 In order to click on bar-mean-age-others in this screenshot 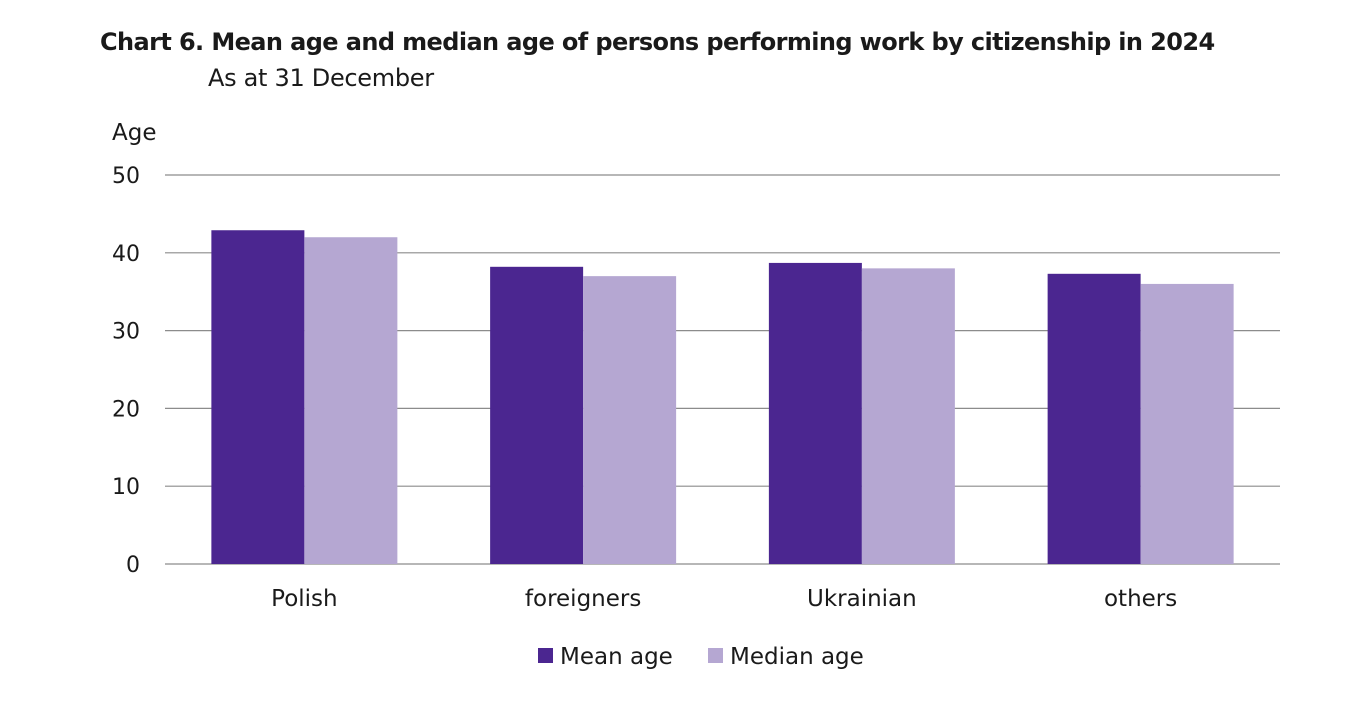, I will do `click(1094, 418)`.